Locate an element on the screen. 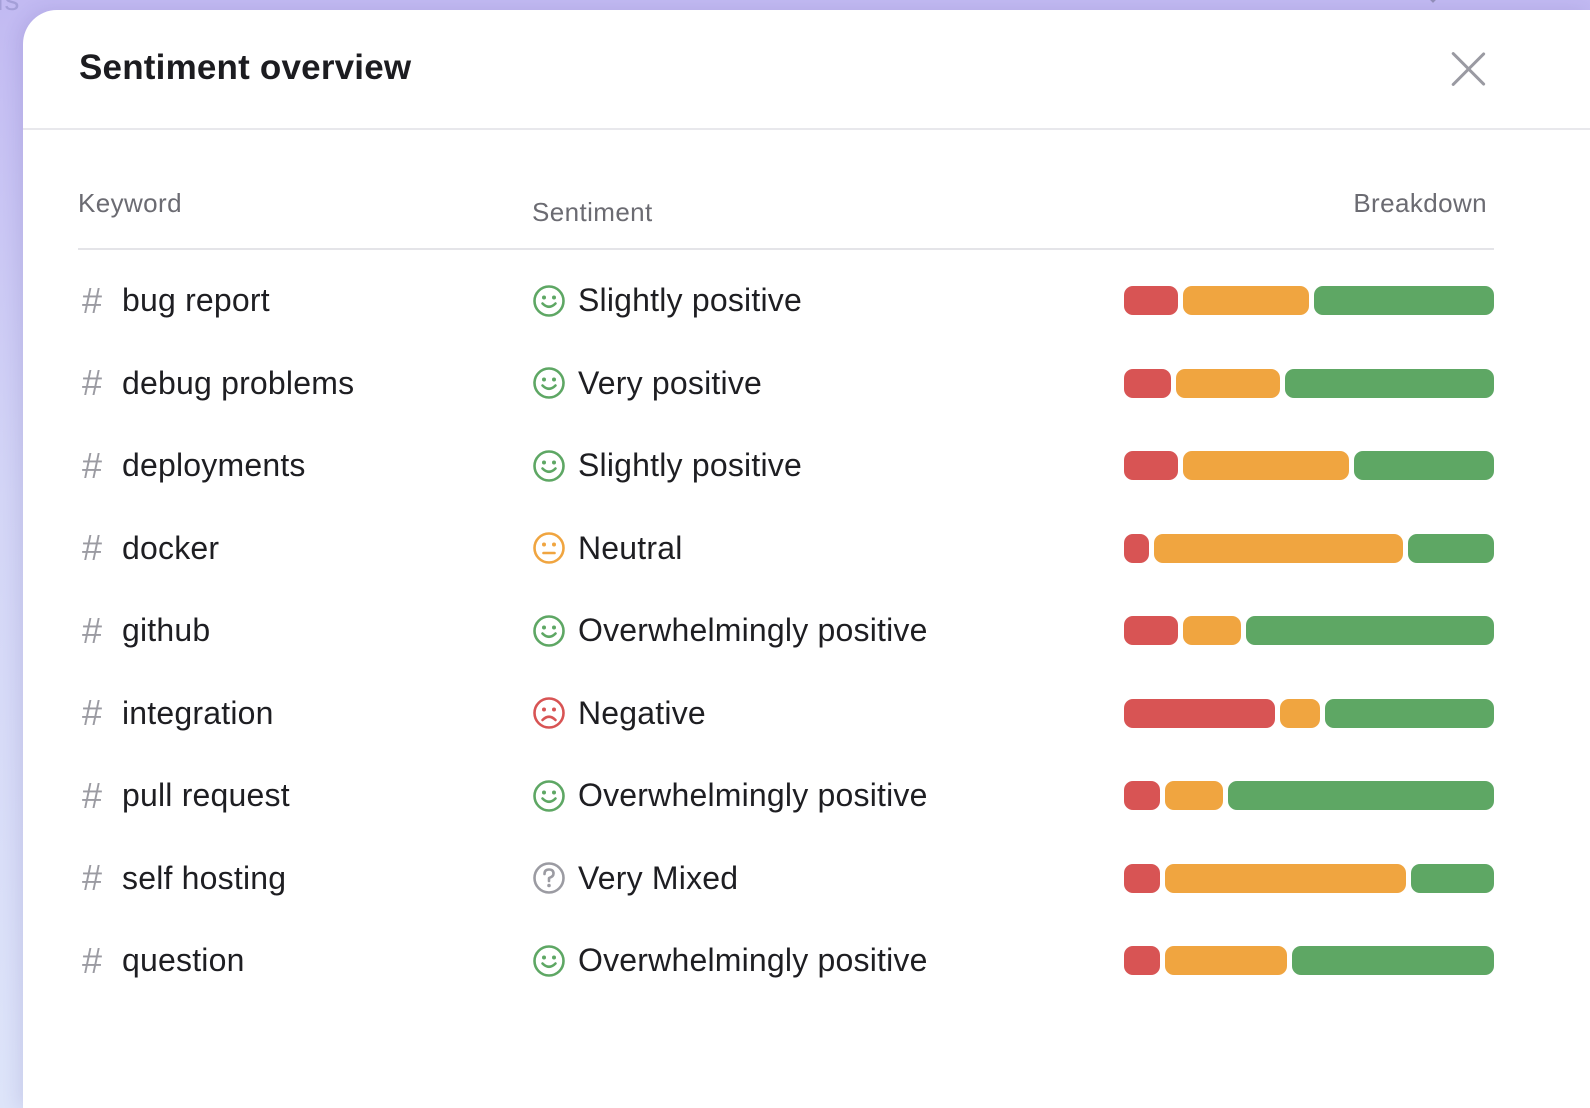 This screenshot has height=1108, width=1590. question-circle-icon is located at coordinates (549, 878).